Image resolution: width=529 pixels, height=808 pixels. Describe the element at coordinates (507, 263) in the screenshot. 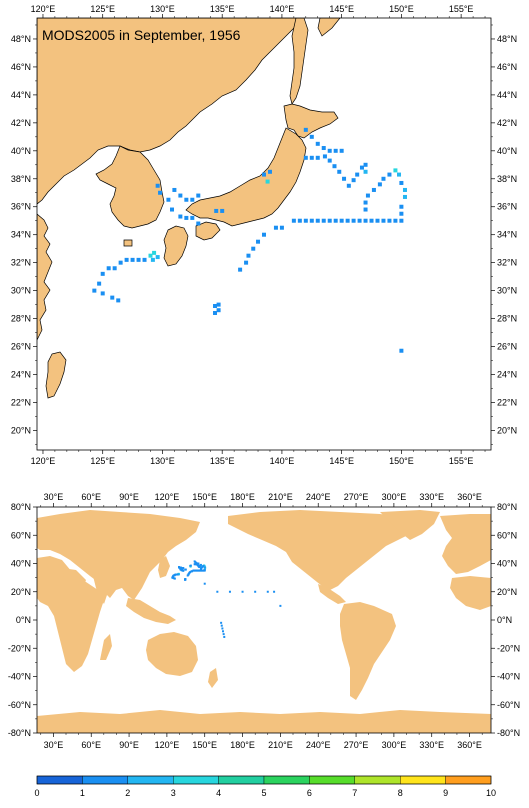

I see `lat-label: 32°N` at that location.